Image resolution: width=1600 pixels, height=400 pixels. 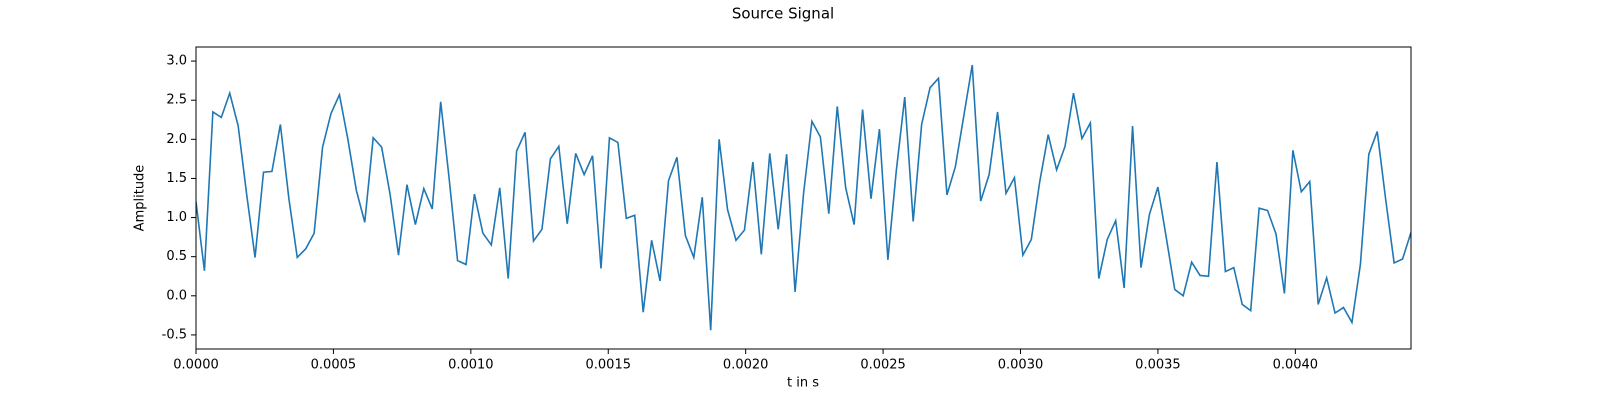 What do you see at coordinates (176, 295) in the screenshot?
I see `y-tick-label: 0.0` at bounding box center [176, 295].